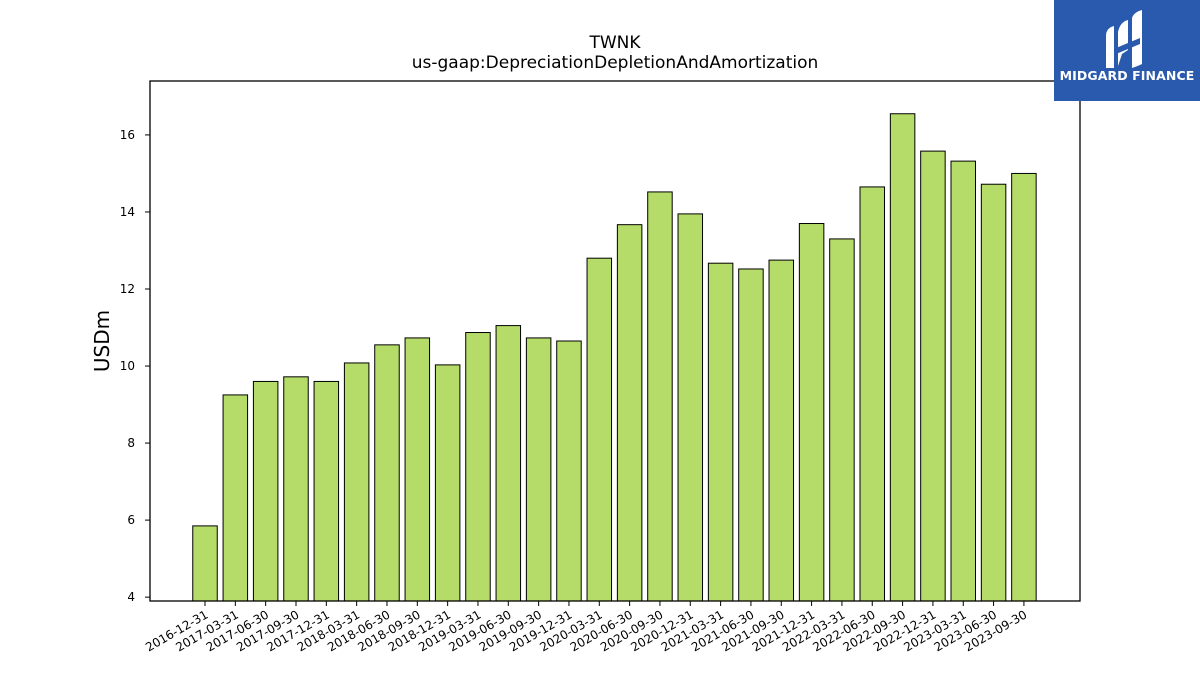 This screenshot has width=1200, height=675. Describe the element at coordinates (614, 43) in the screenshot. I see `chart-title: TWNK` at that location.